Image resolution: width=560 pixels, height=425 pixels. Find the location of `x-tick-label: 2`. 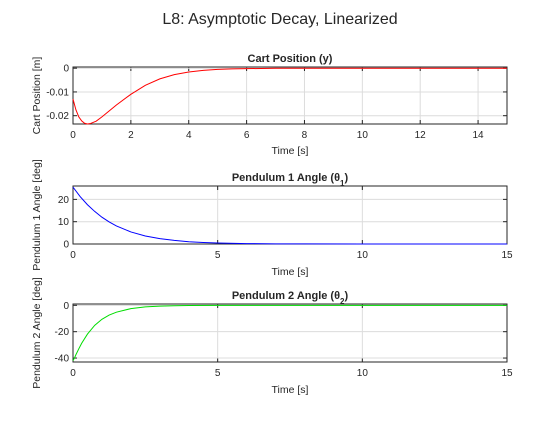

x-tick-label: 2 is located at coordinates (131, 135).